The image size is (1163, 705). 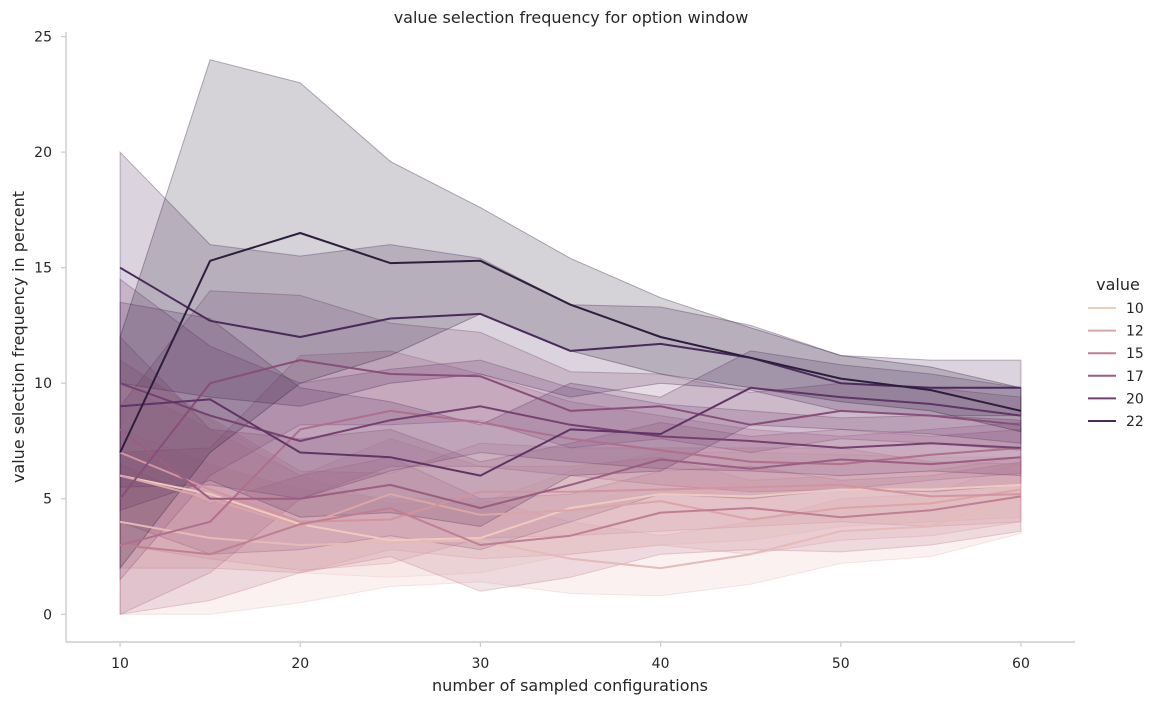 I want to click on x-tick-label: 10, so click(x=120, y=664).